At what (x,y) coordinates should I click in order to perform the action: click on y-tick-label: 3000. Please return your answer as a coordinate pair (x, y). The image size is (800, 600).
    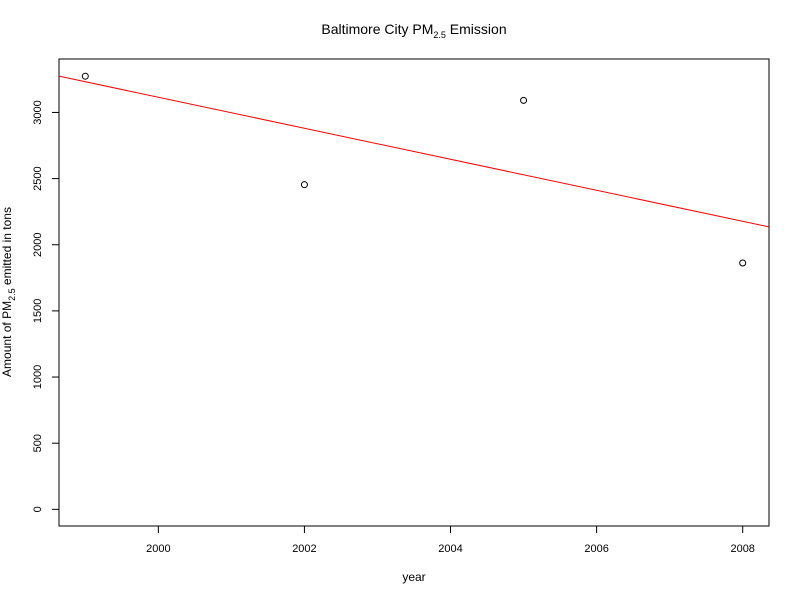
    Looking at the image, I should click on (38, 112).